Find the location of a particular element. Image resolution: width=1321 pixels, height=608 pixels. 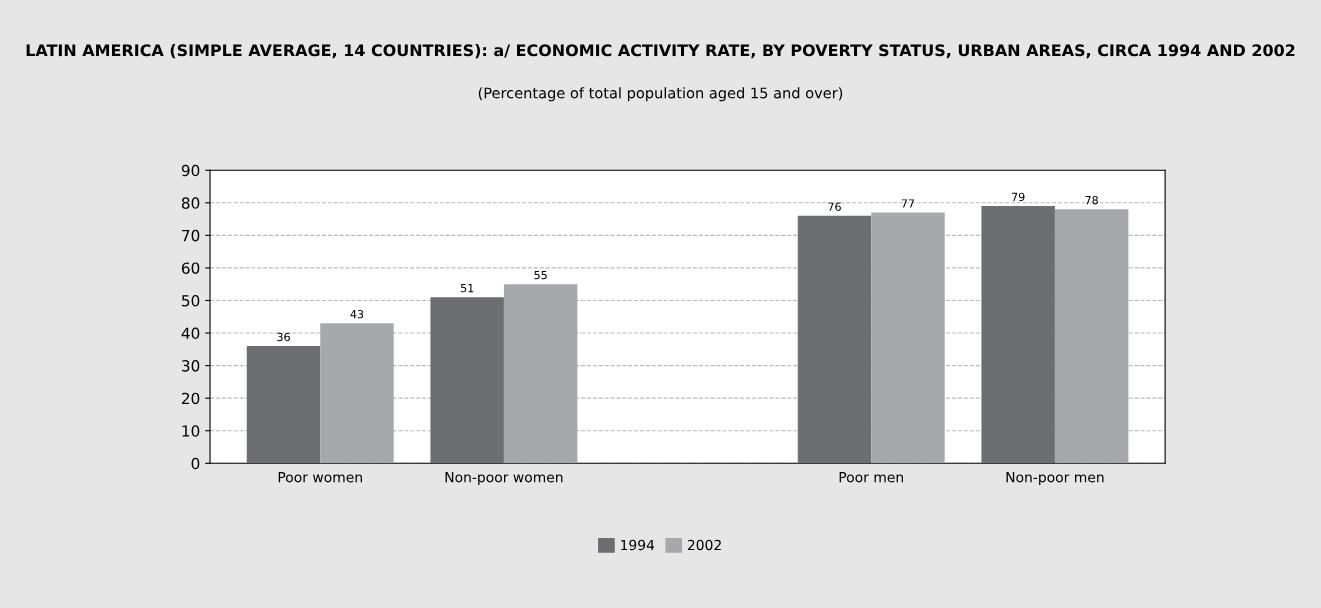

data-label: 55 is located at coordinates (540, 275).